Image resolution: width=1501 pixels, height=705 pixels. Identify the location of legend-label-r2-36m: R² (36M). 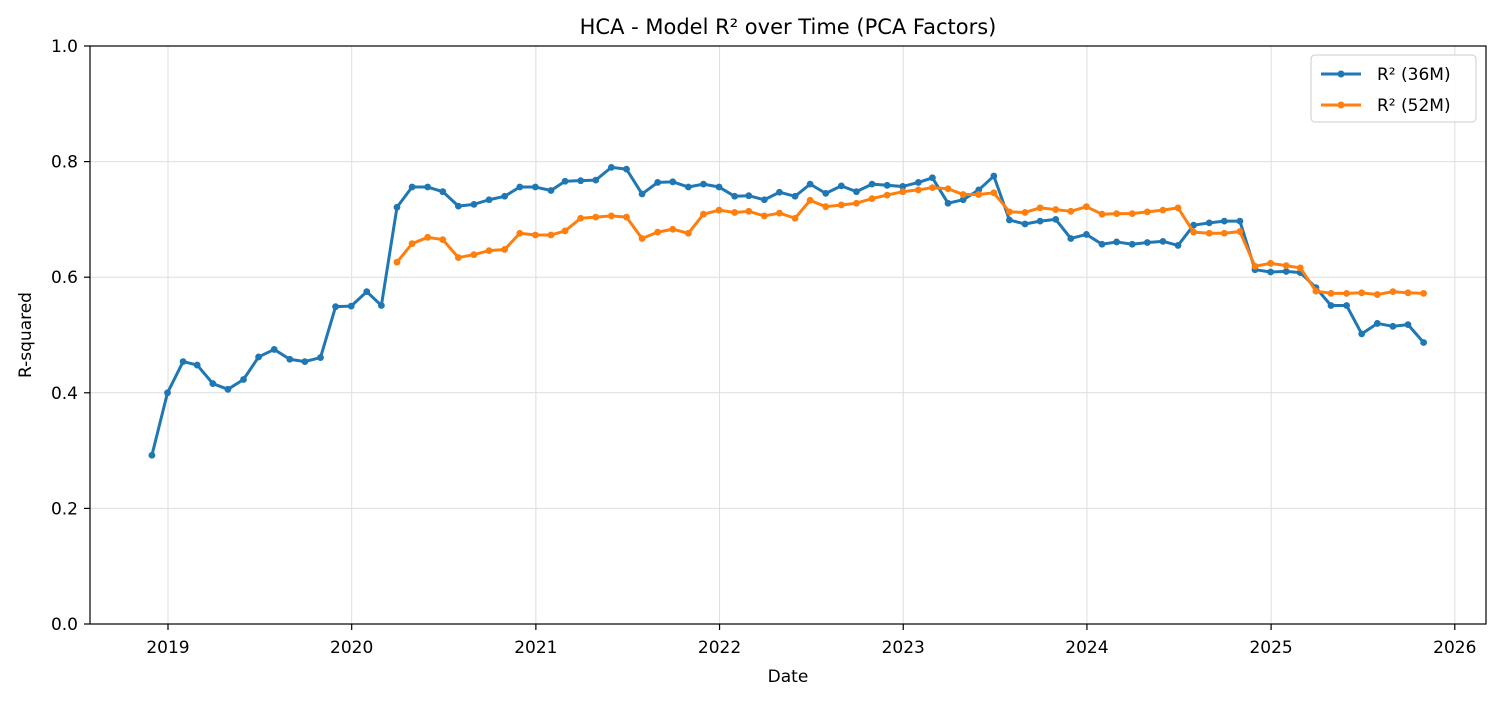
(1414, 75).